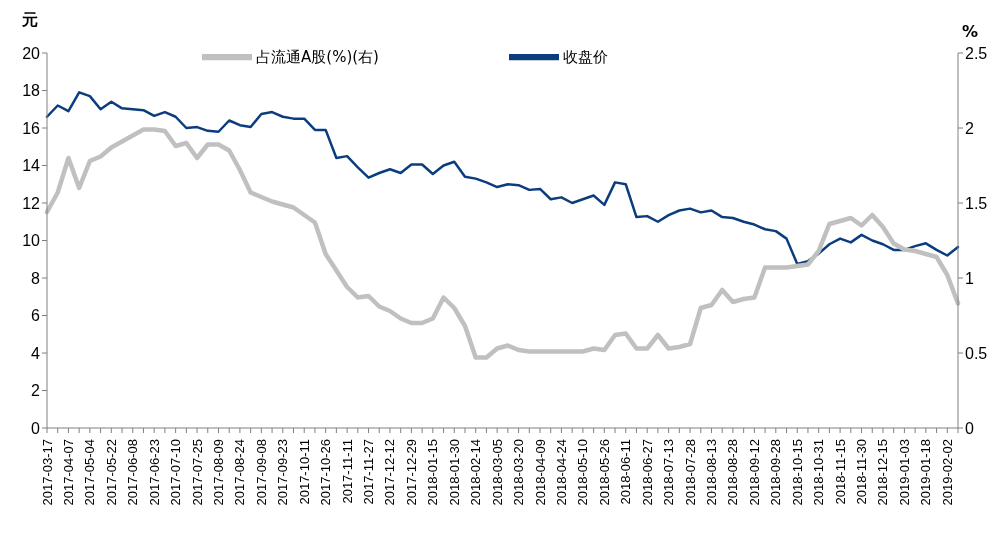 This screenshot has height=536, width=1008. I want to click on x-tick-label: 2018-06-11, so click(626, 472).